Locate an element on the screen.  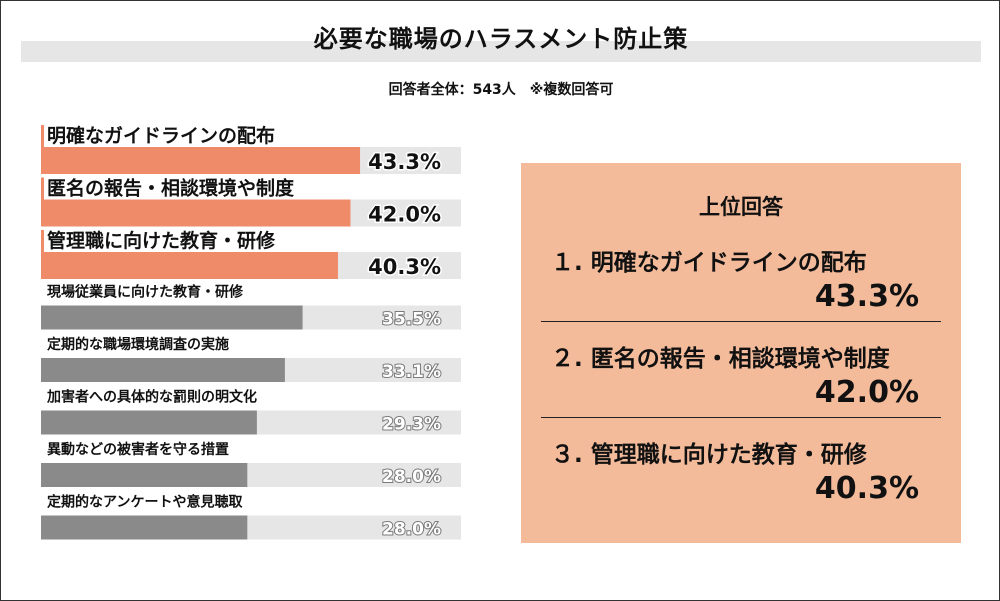
bar-category-label: 明確なガイドラインの配布 is located at coordinates (161, 135).